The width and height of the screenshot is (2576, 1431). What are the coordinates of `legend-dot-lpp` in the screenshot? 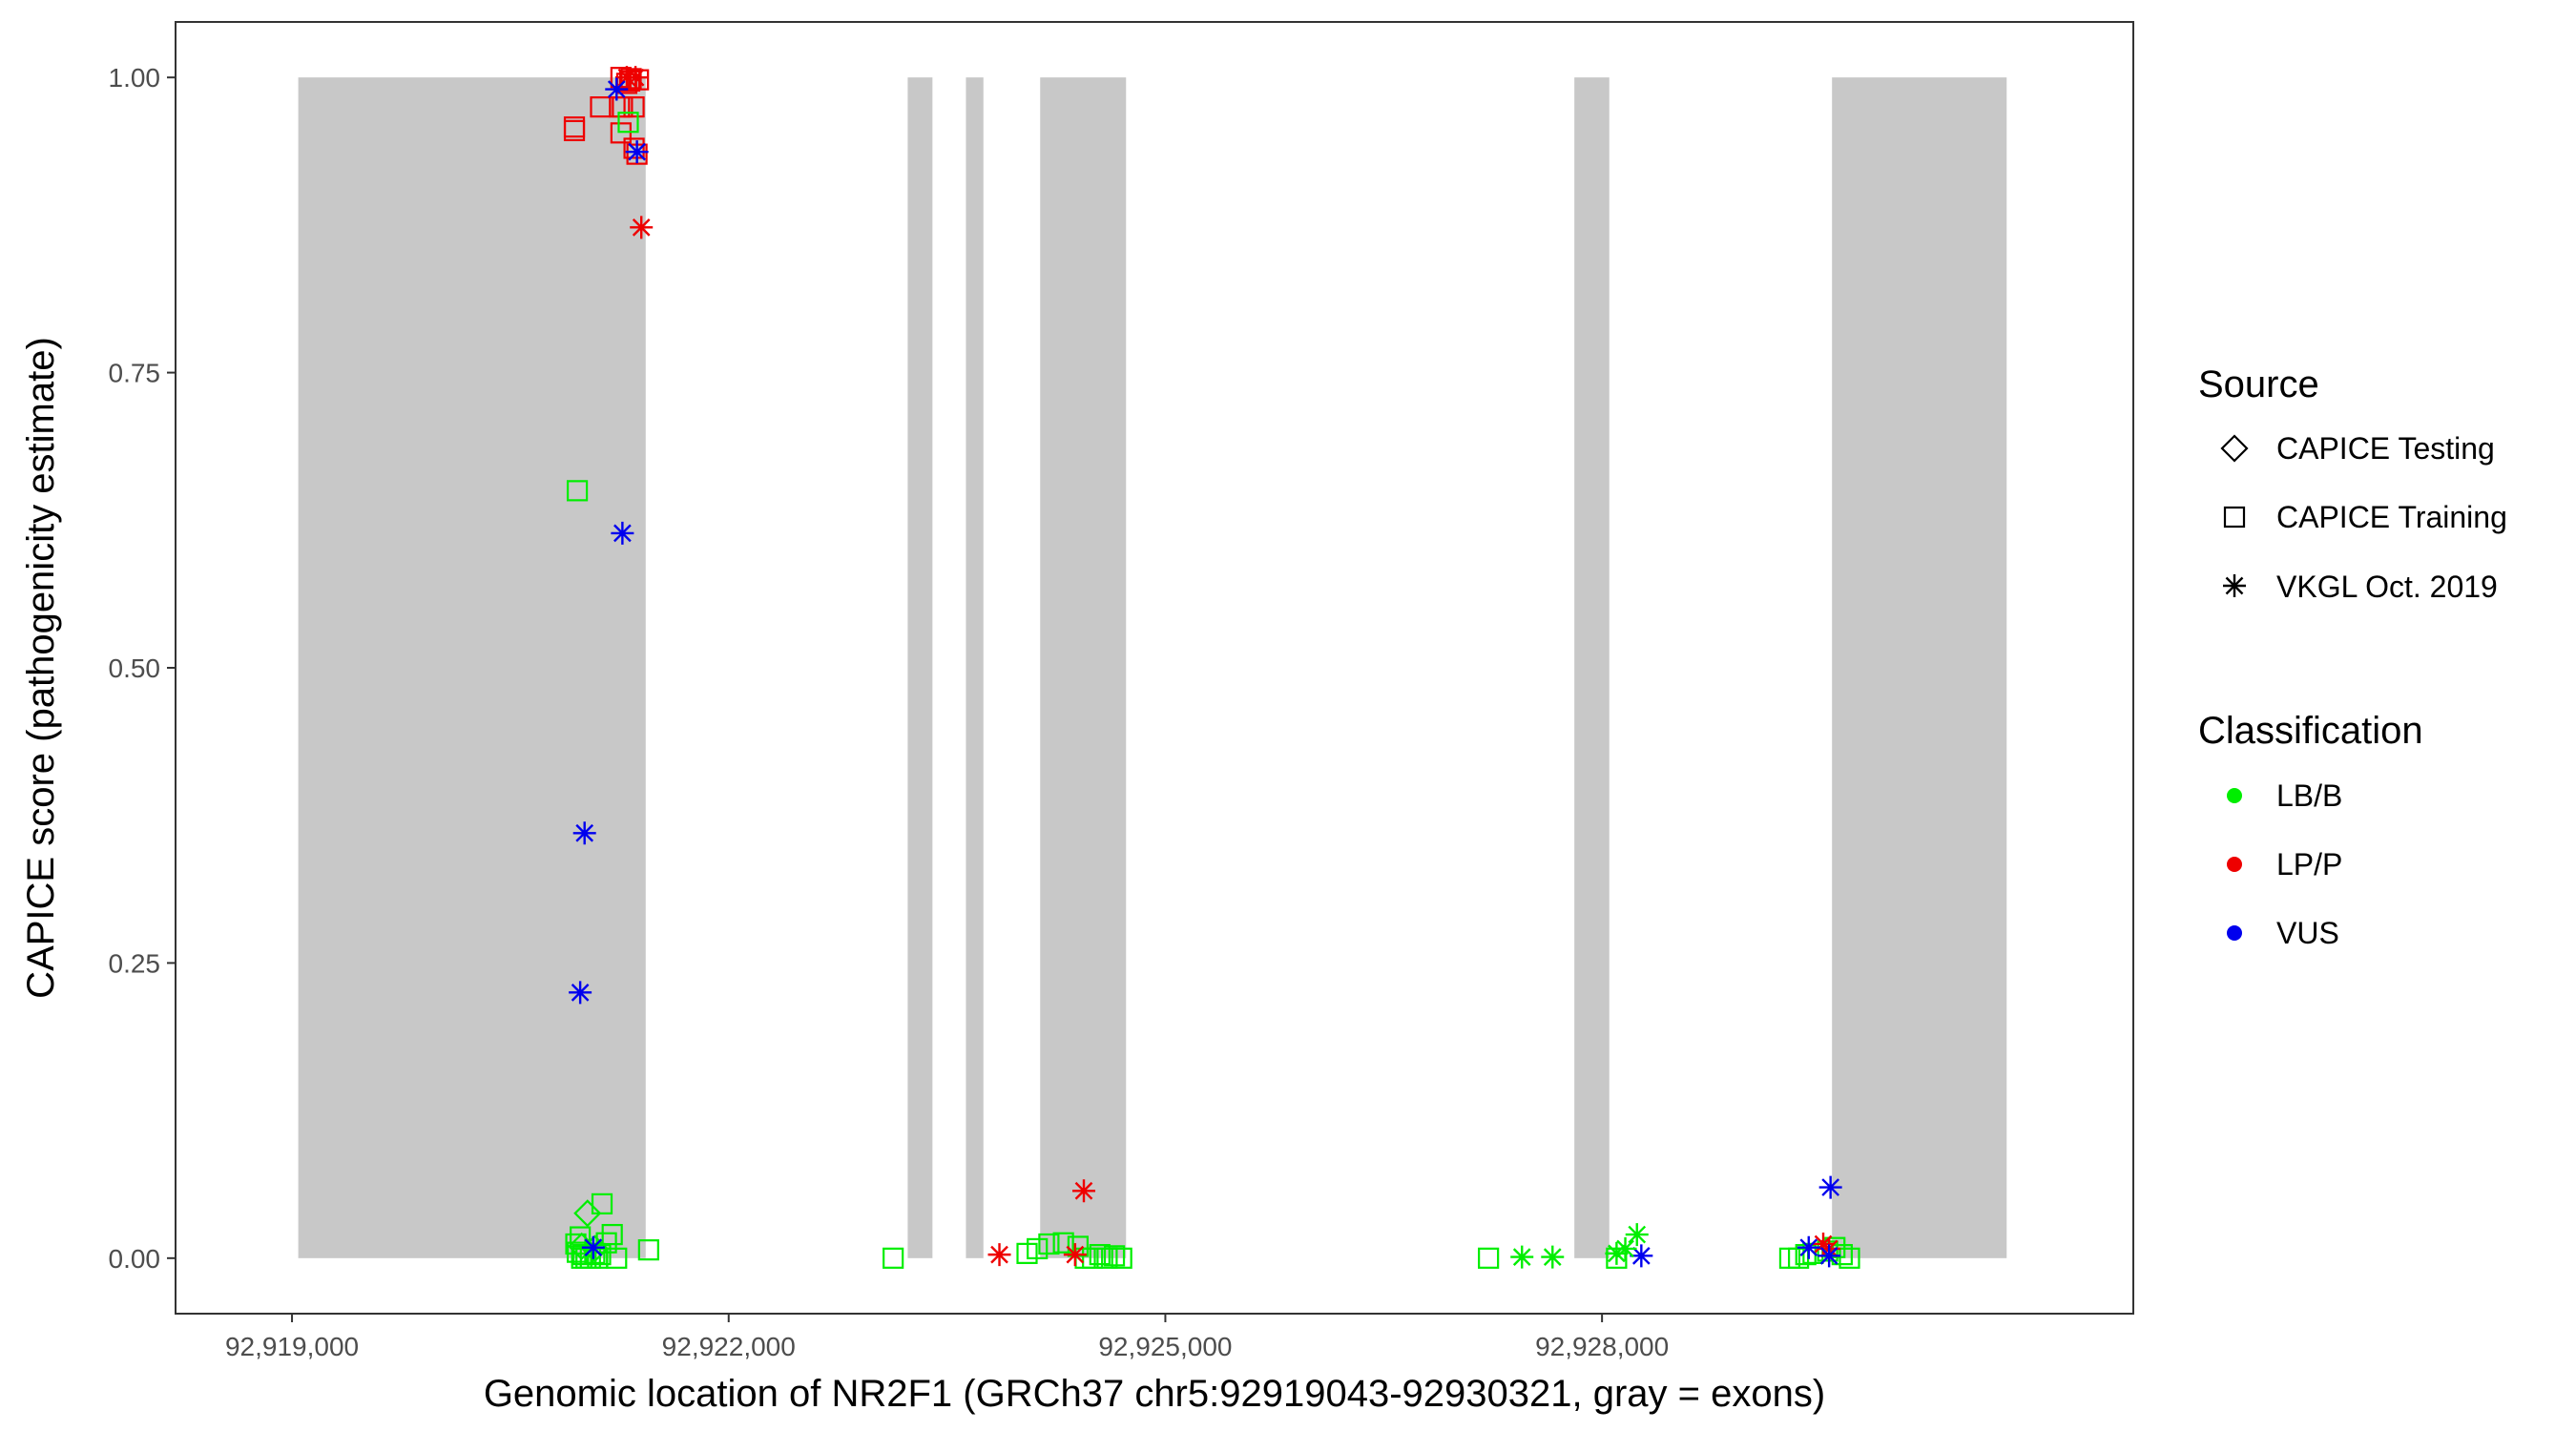 It's located at (2234, 864).